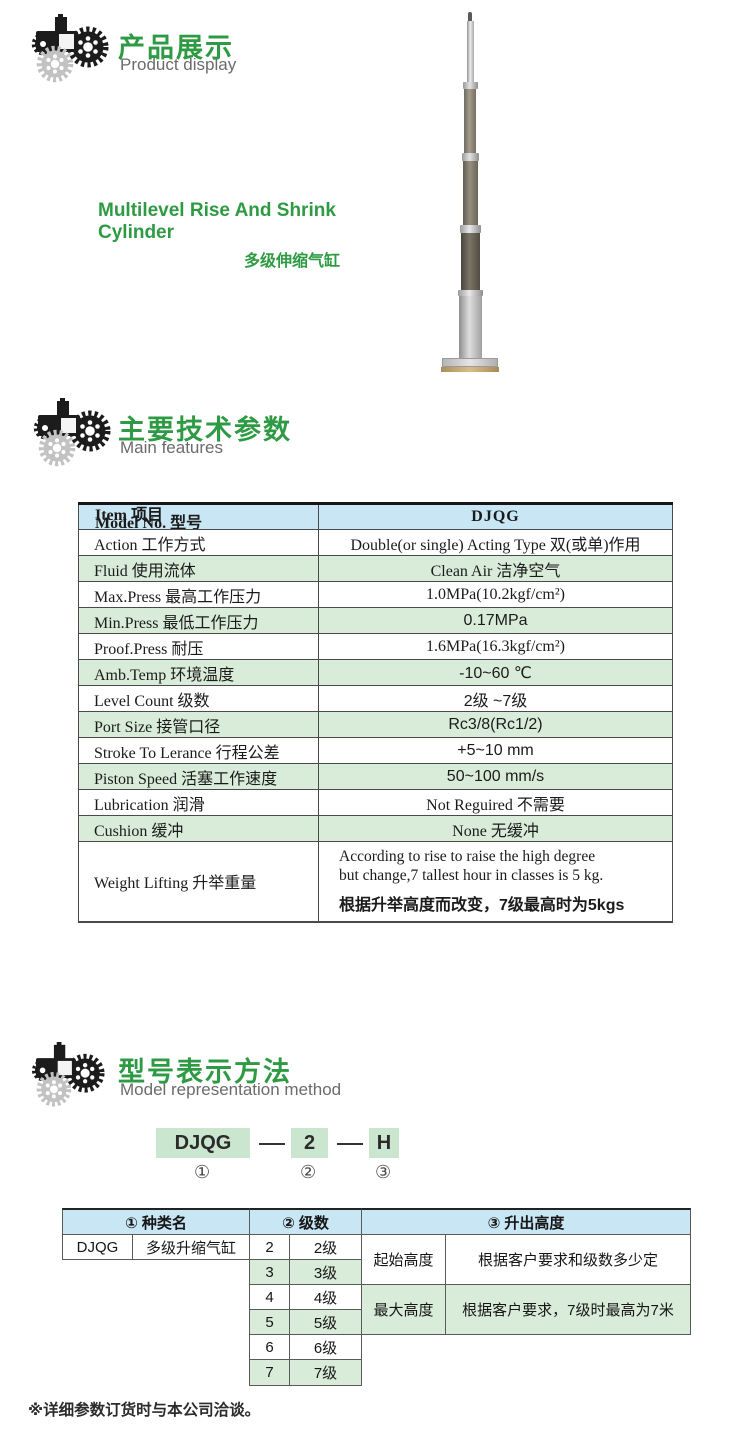  I want to click on code-level-num: 4, so click(269, 1297).